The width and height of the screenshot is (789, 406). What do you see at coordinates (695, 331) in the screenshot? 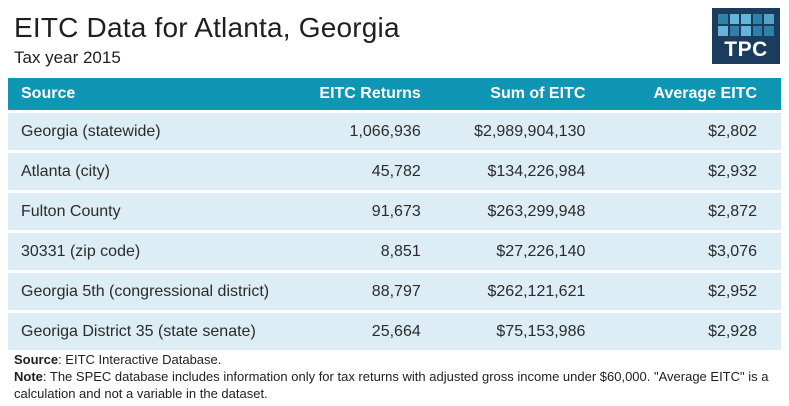
I see `average-cell: $2,928` at bounding box center [695, 331].